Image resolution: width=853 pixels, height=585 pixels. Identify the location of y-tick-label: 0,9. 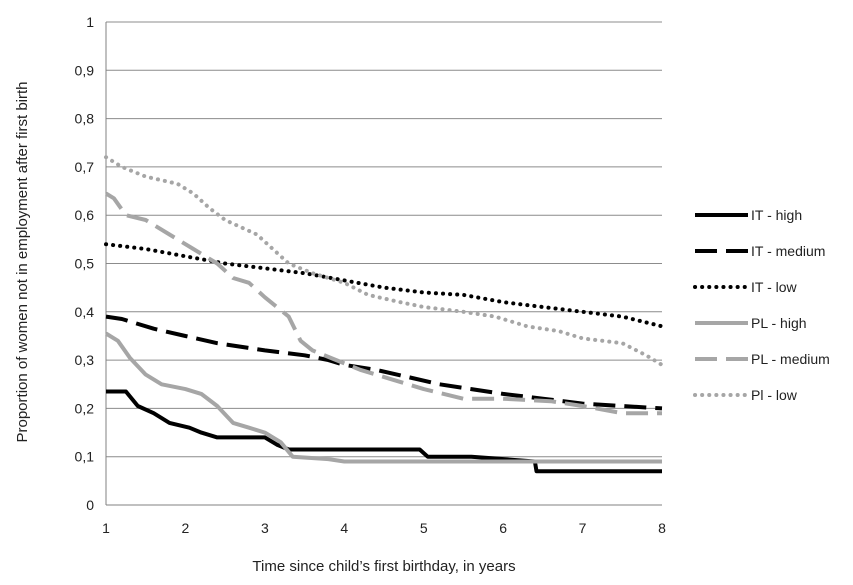
(85, 70).